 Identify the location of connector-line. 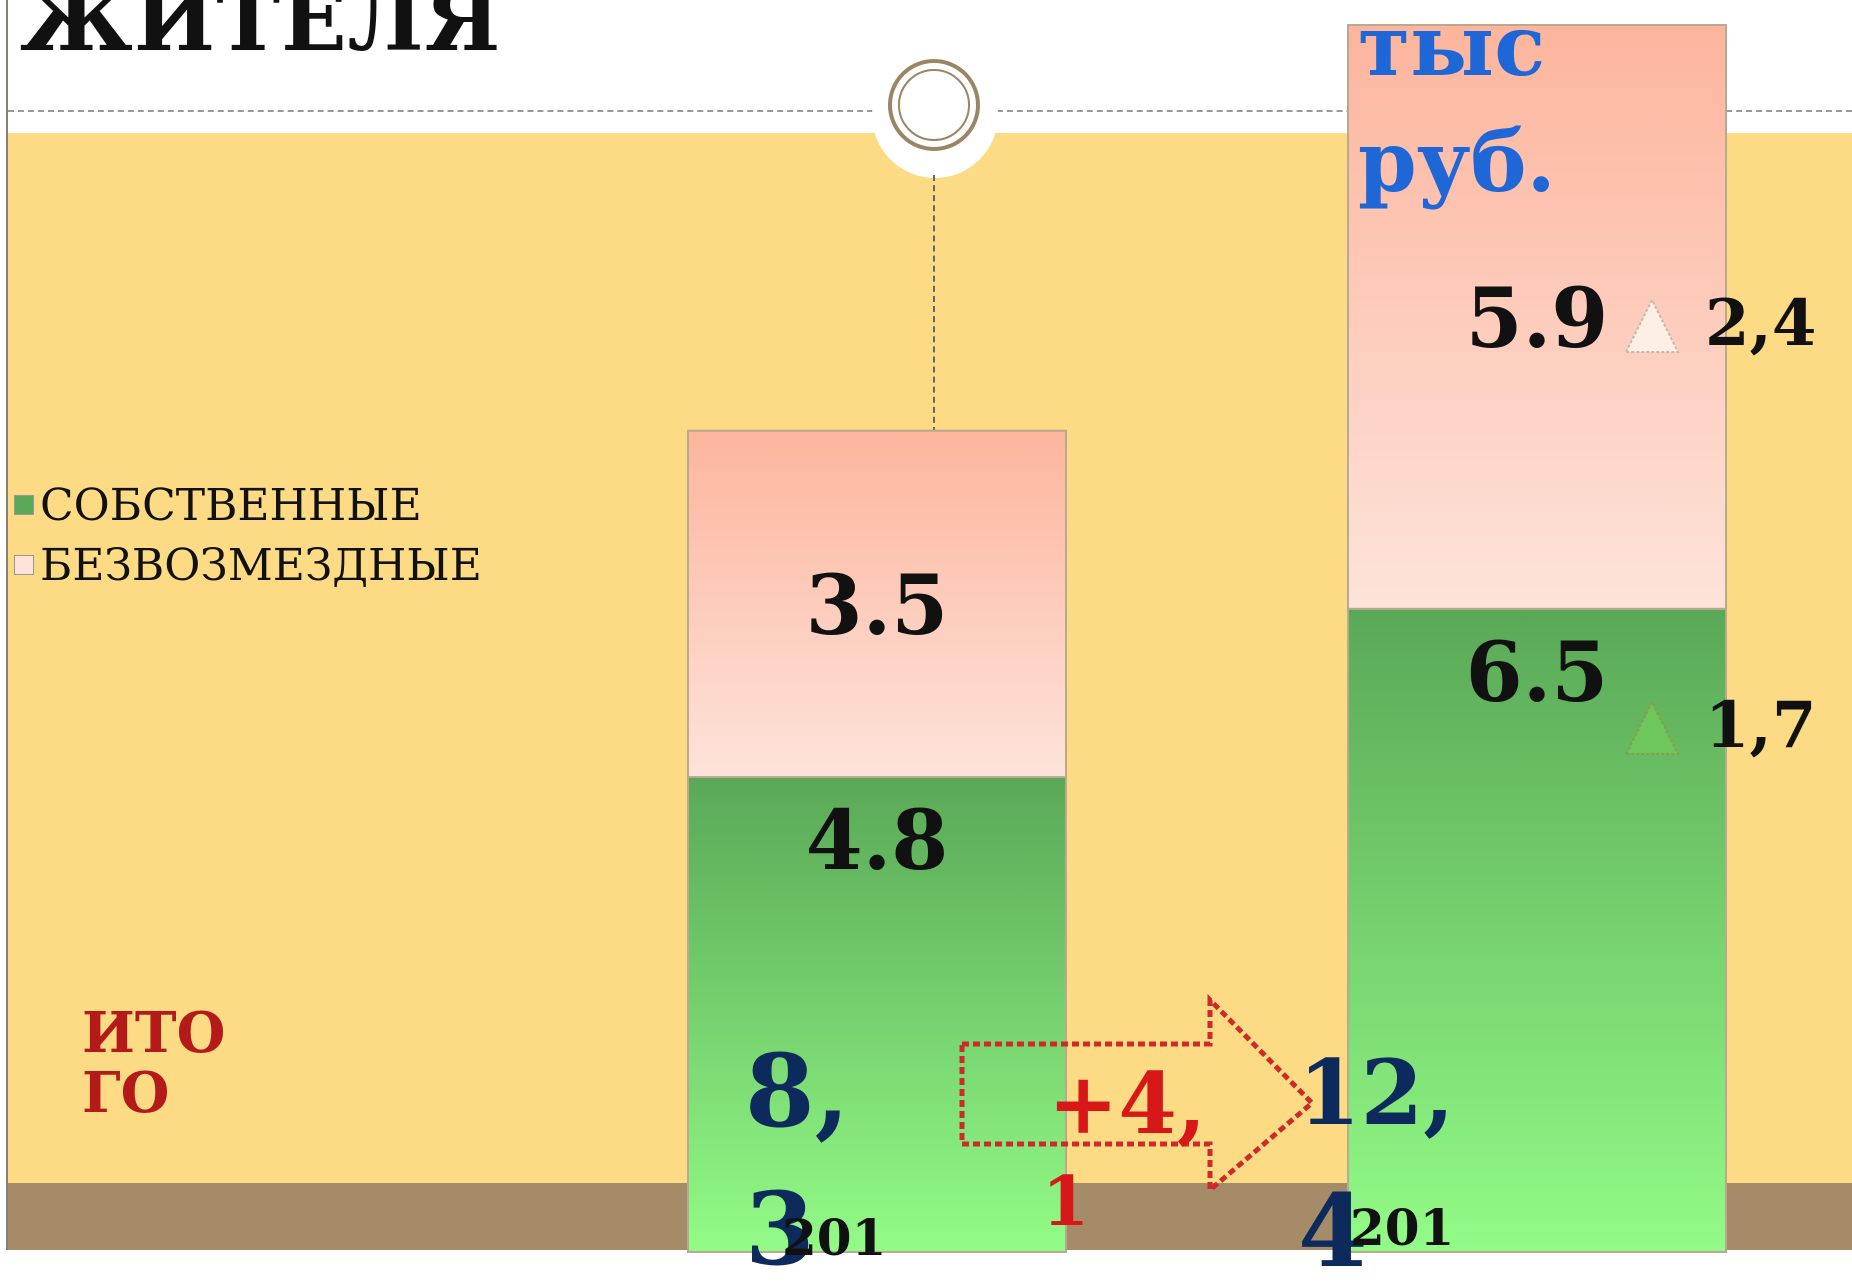
(934, 304).